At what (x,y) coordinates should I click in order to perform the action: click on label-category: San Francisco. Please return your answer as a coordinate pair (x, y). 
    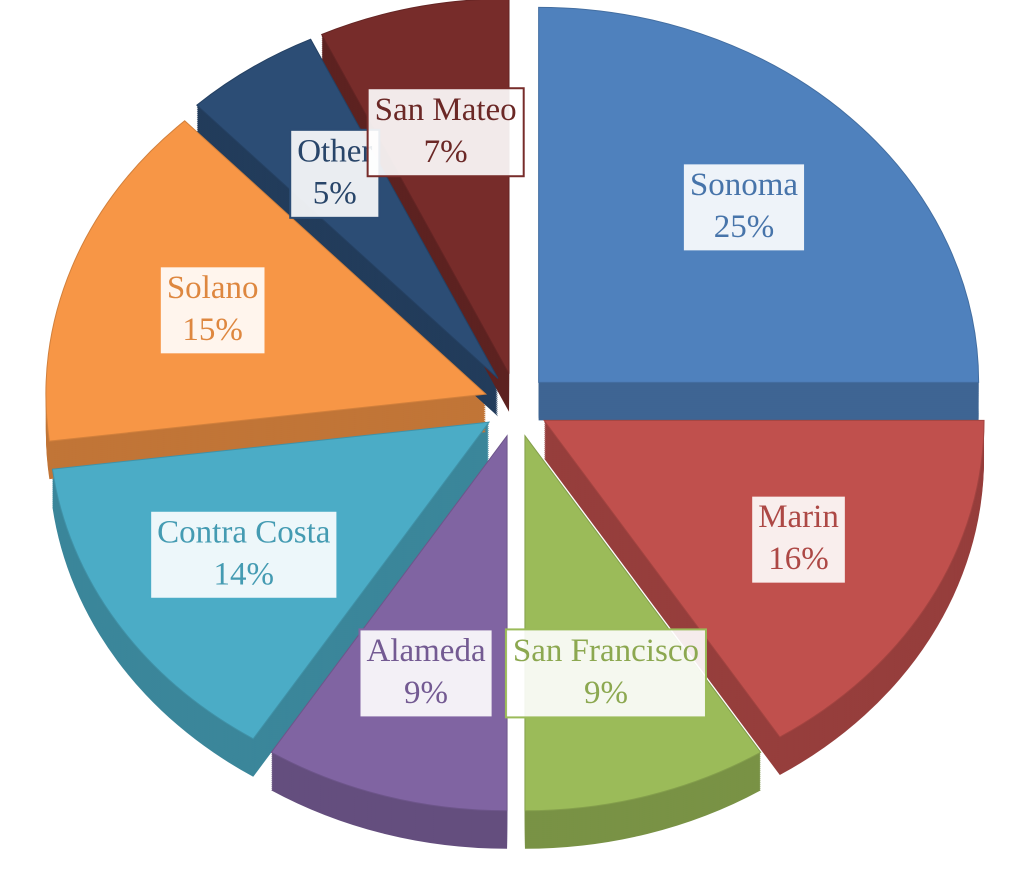
    Looking at the image, I should click on (606, 651).